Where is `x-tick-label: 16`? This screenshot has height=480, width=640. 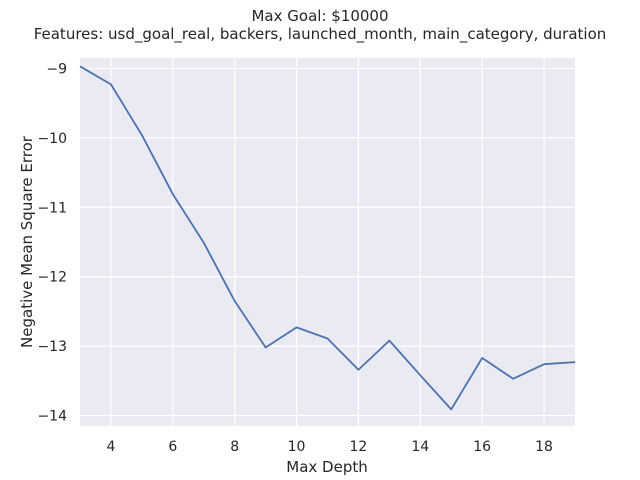
x-tick-label: 16 is located at coordinates (482, 447).